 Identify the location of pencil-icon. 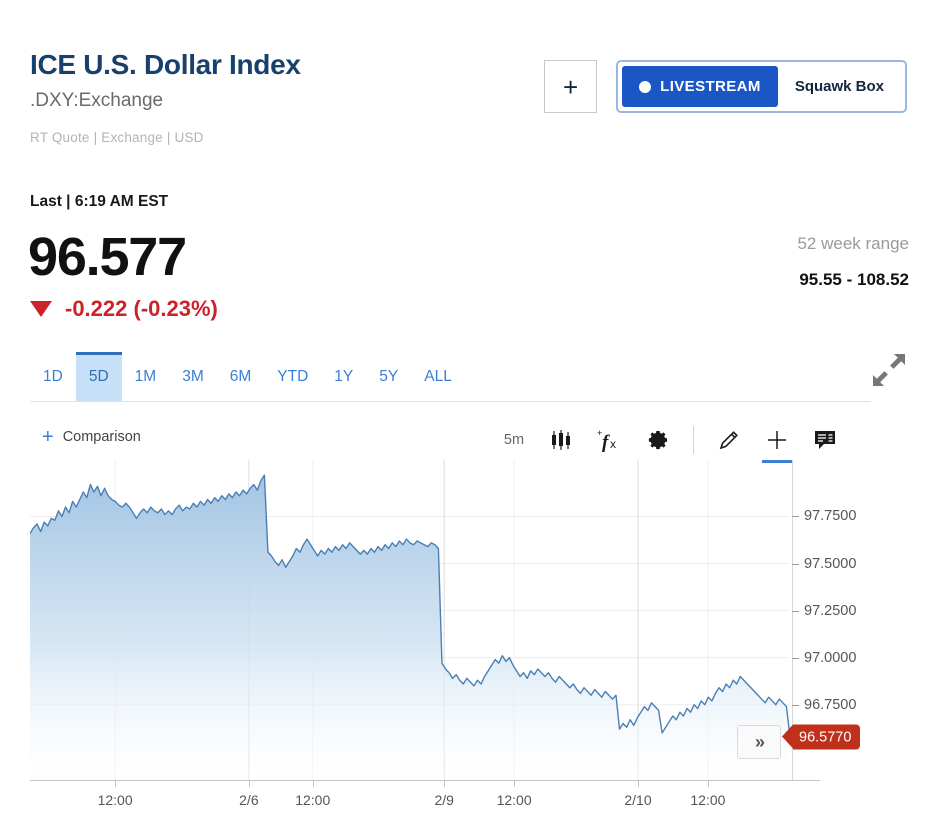
(728, 440).